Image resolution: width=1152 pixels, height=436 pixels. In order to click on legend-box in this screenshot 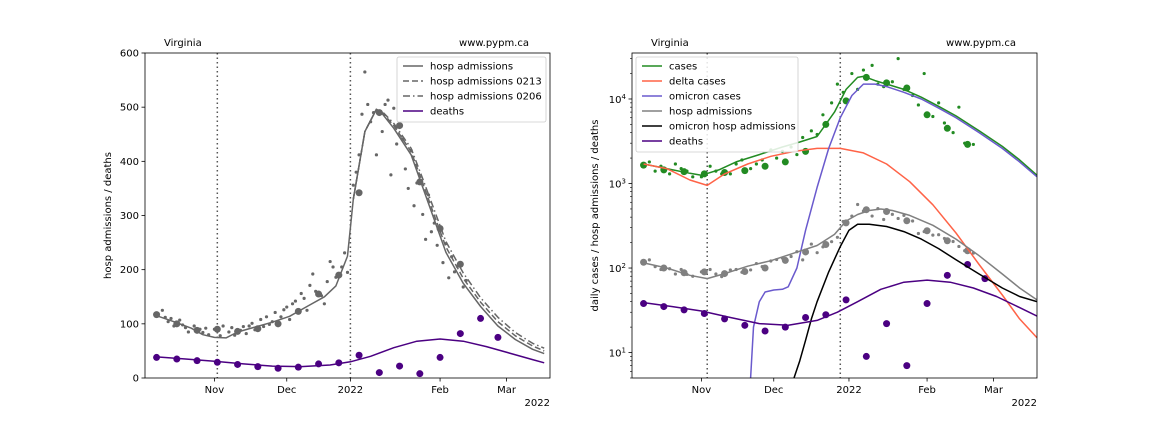, I will do `click(717, 104)`.